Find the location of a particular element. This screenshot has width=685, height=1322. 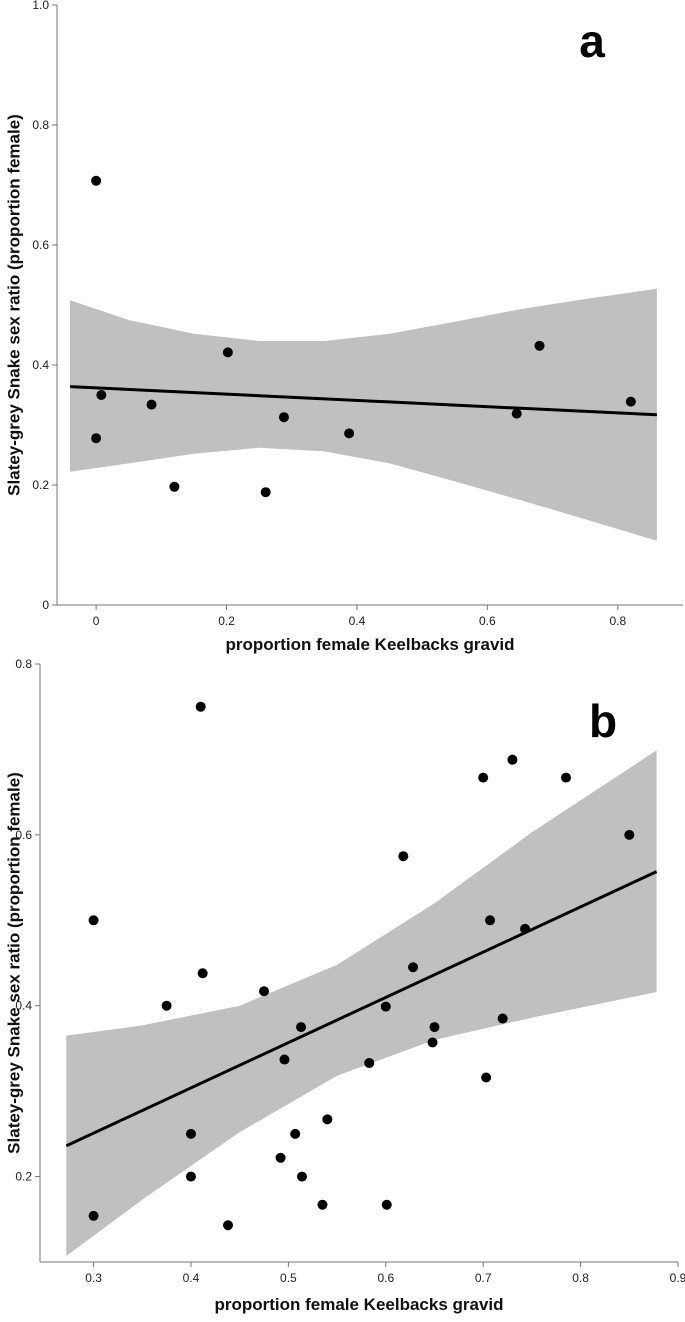

x-tick-label: 0.9 is located at coordinates (677, 1278).